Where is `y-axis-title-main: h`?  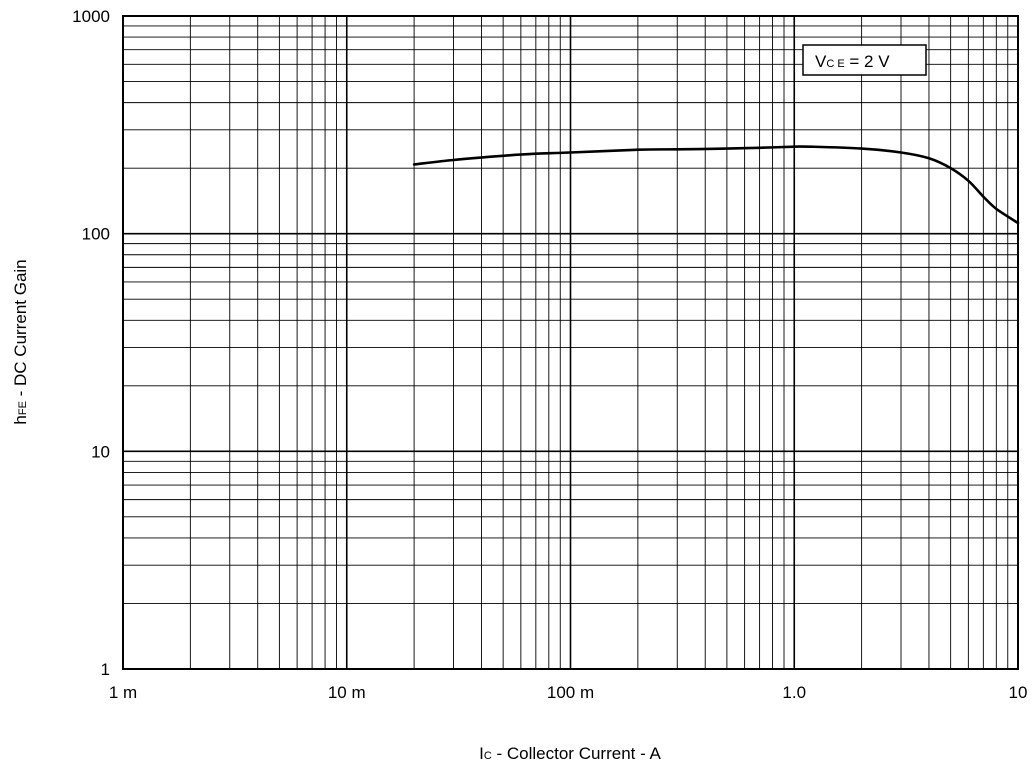
y-axis-title-main: h is located at coordinates (20, 419).